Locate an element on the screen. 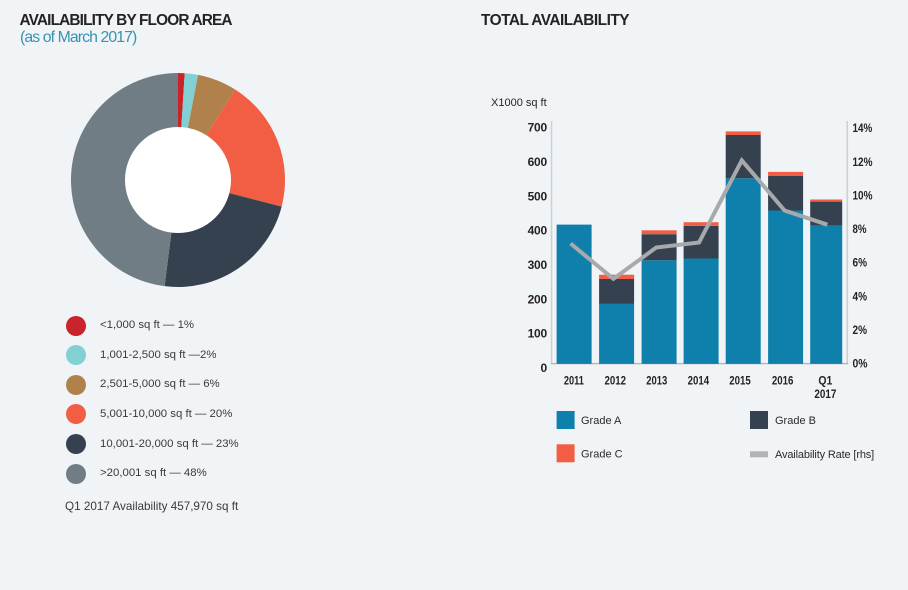  svg-text: 12% is located at coordinates (863, 162).